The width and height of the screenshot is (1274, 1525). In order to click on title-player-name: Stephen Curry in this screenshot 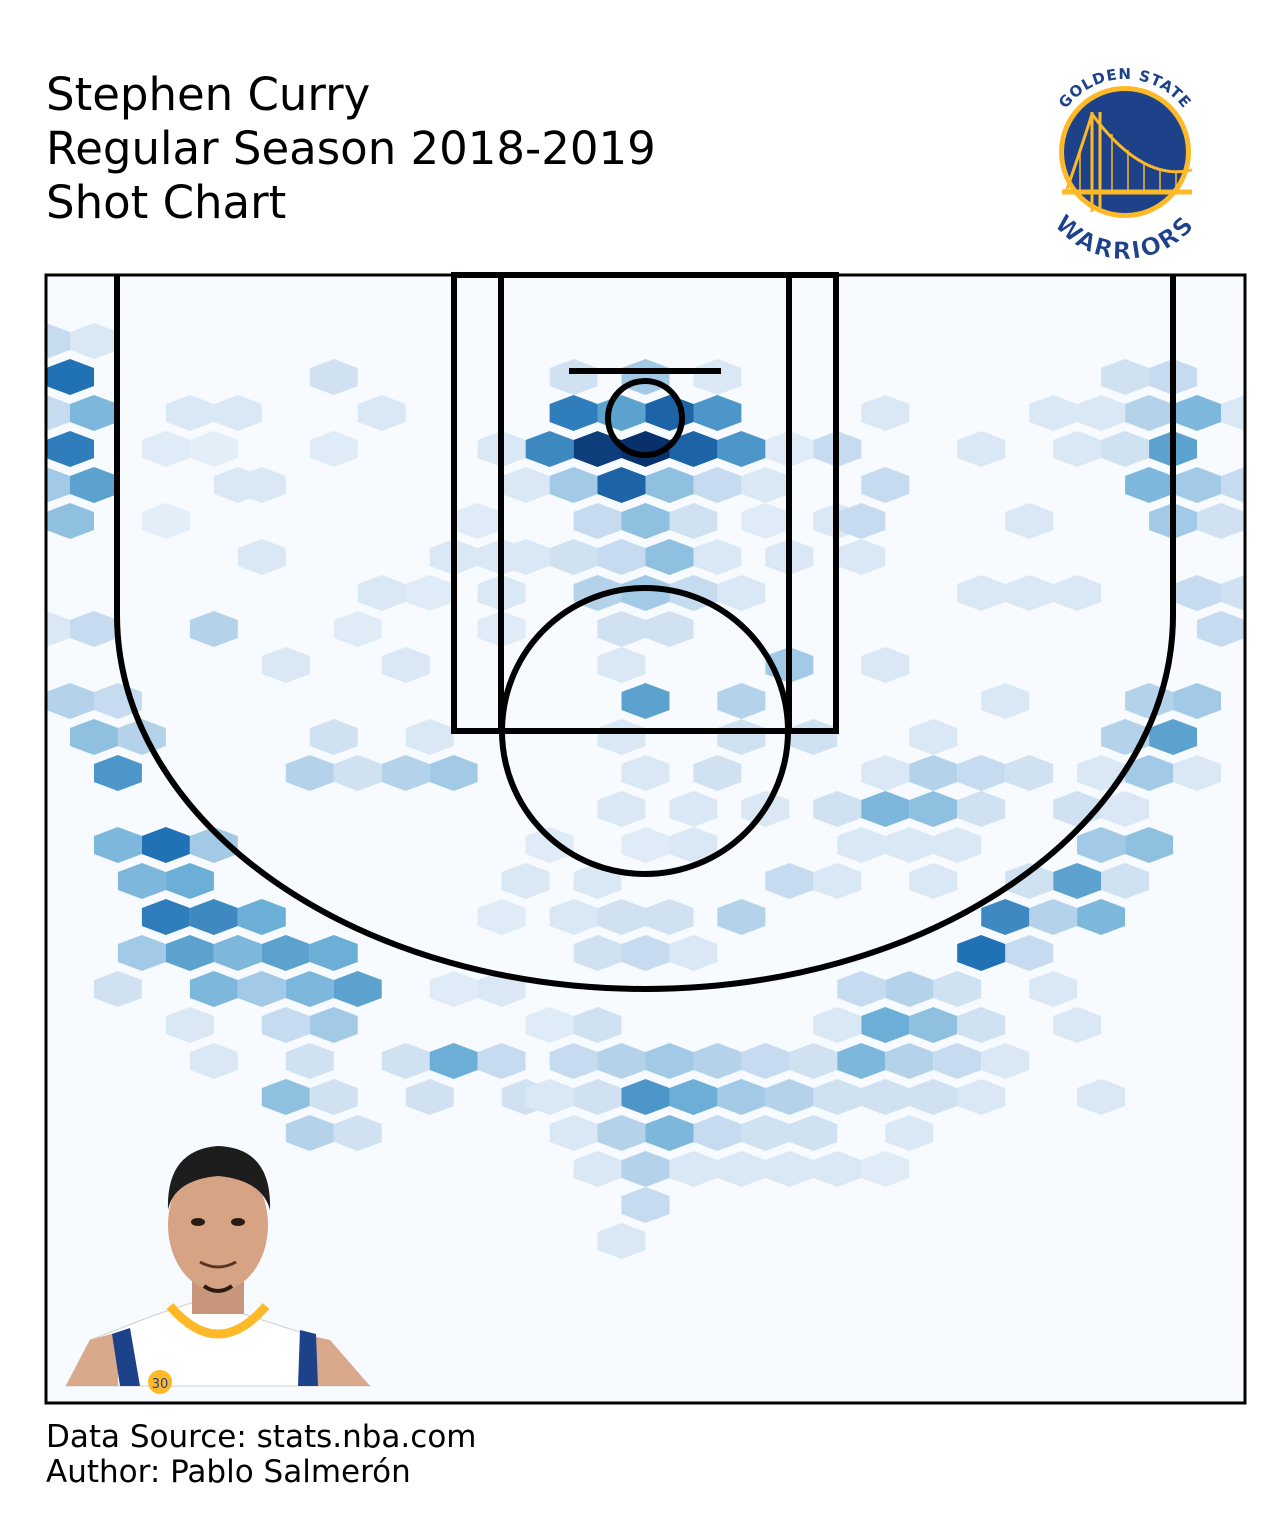, I will do `click(208, 94)`.